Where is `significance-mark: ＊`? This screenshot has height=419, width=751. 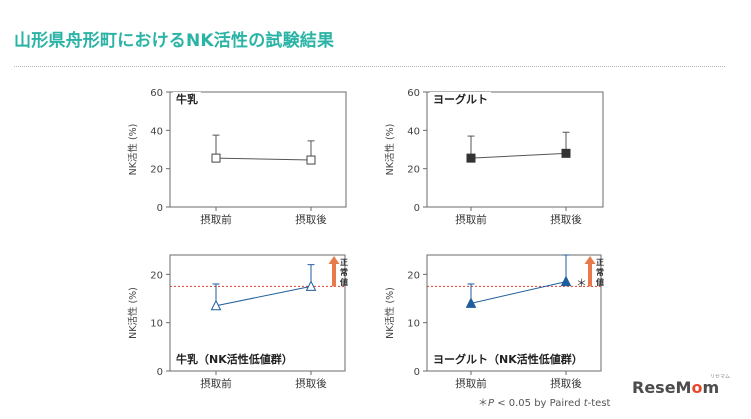
significance-mark: ＊ is located at coordinates (581, 283).